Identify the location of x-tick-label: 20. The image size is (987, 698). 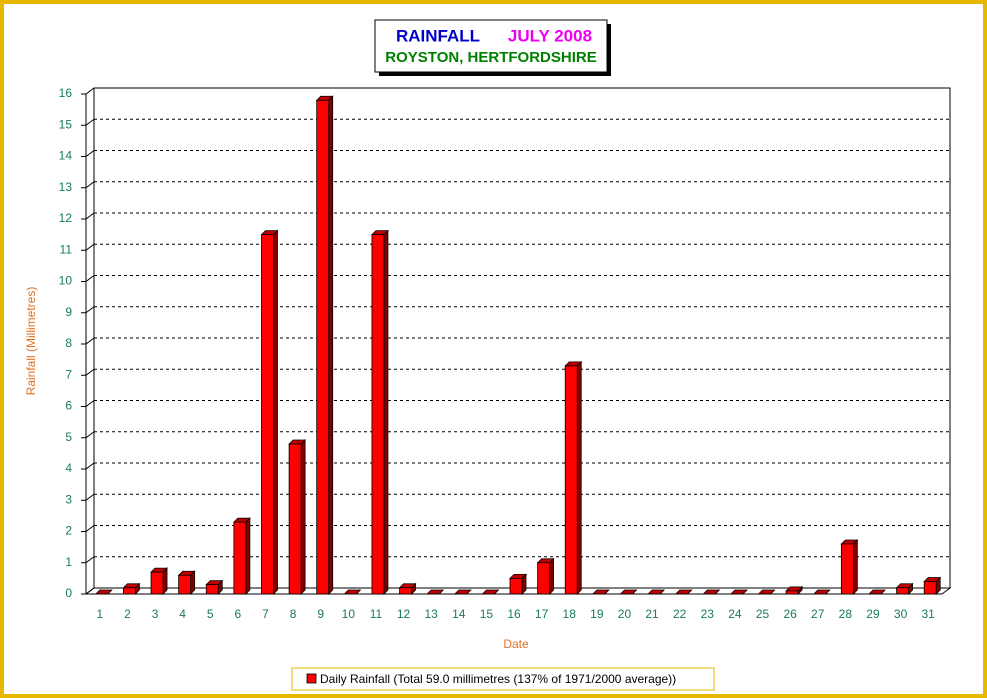
(625, 614).